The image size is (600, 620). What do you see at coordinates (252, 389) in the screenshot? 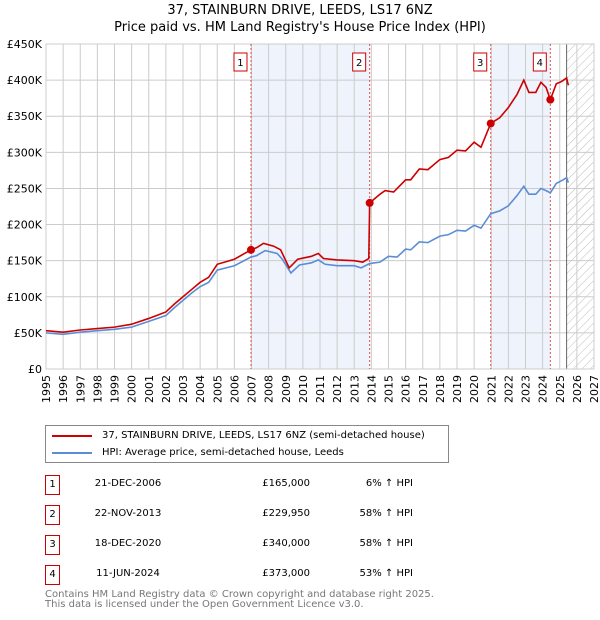
I see `x-tick-label: 2007` at bounding box center [252, 389].